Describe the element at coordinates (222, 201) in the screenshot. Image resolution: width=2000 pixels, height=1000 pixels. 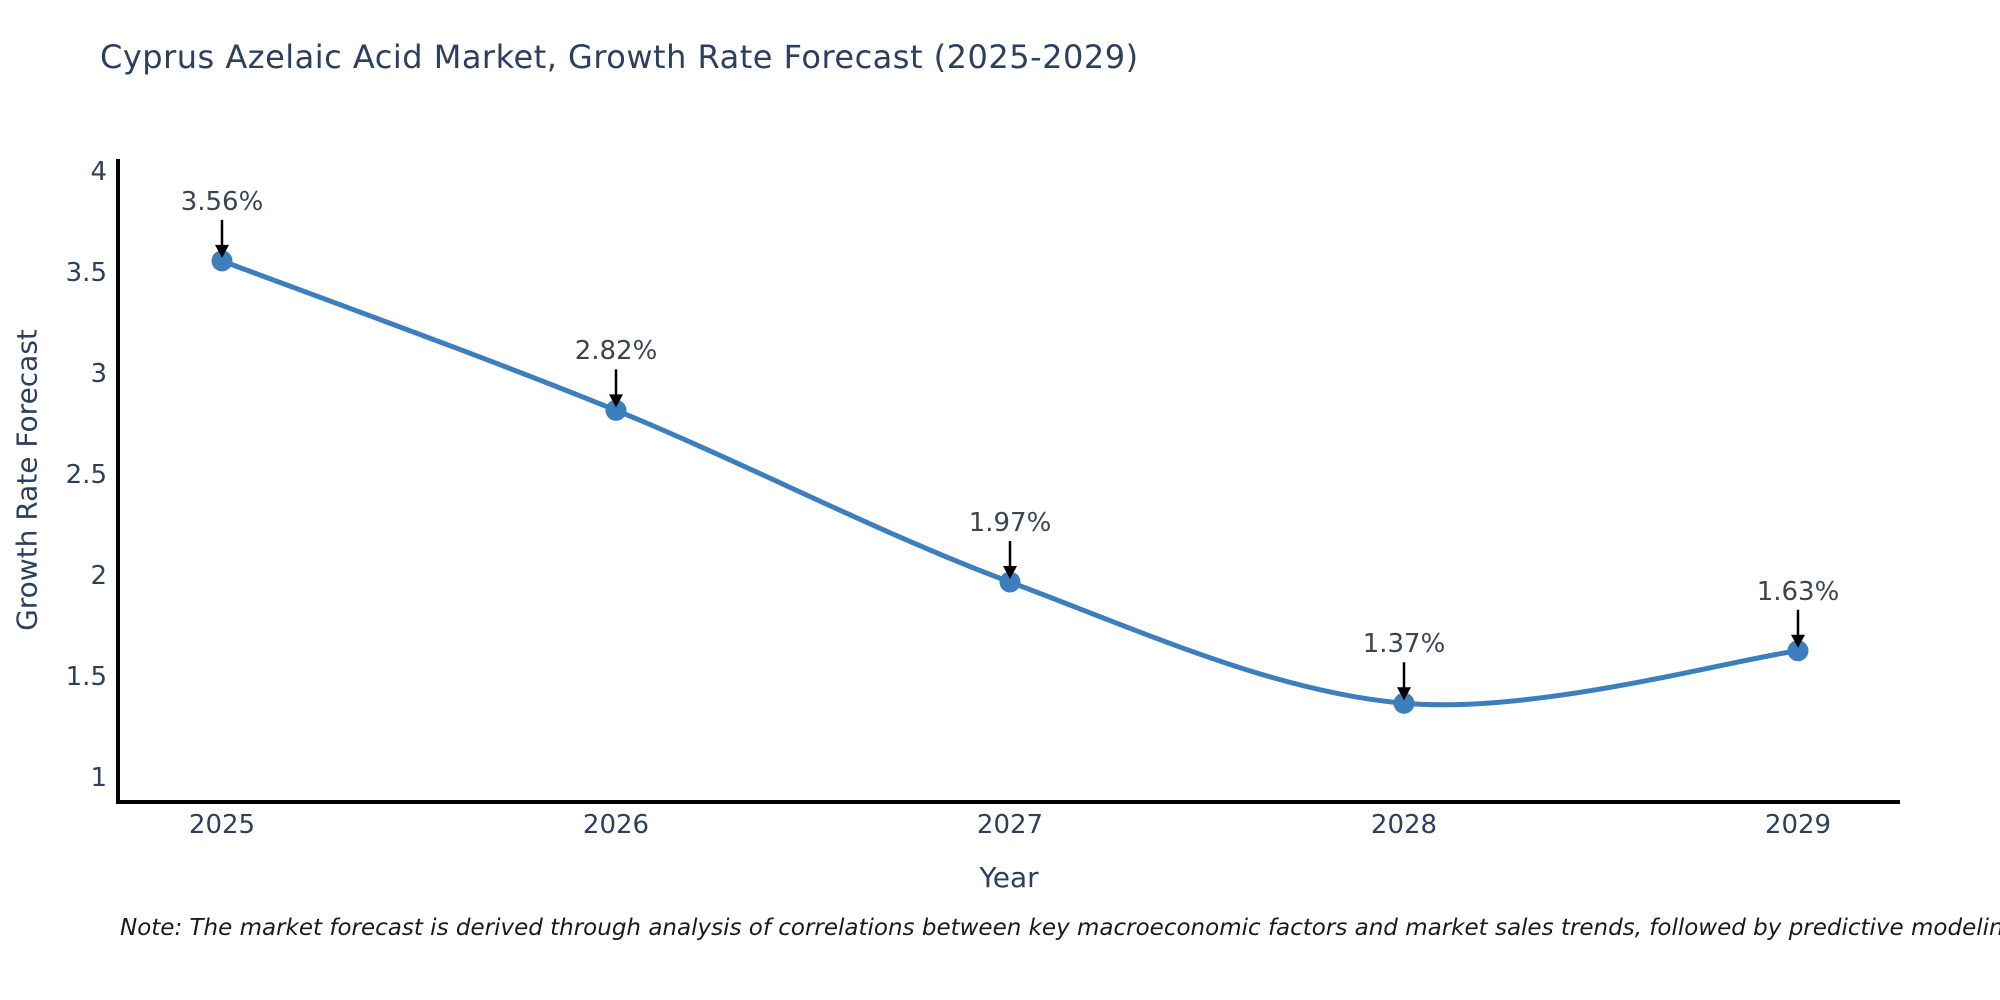
I see `point-annotation: 3.56%` at that location.